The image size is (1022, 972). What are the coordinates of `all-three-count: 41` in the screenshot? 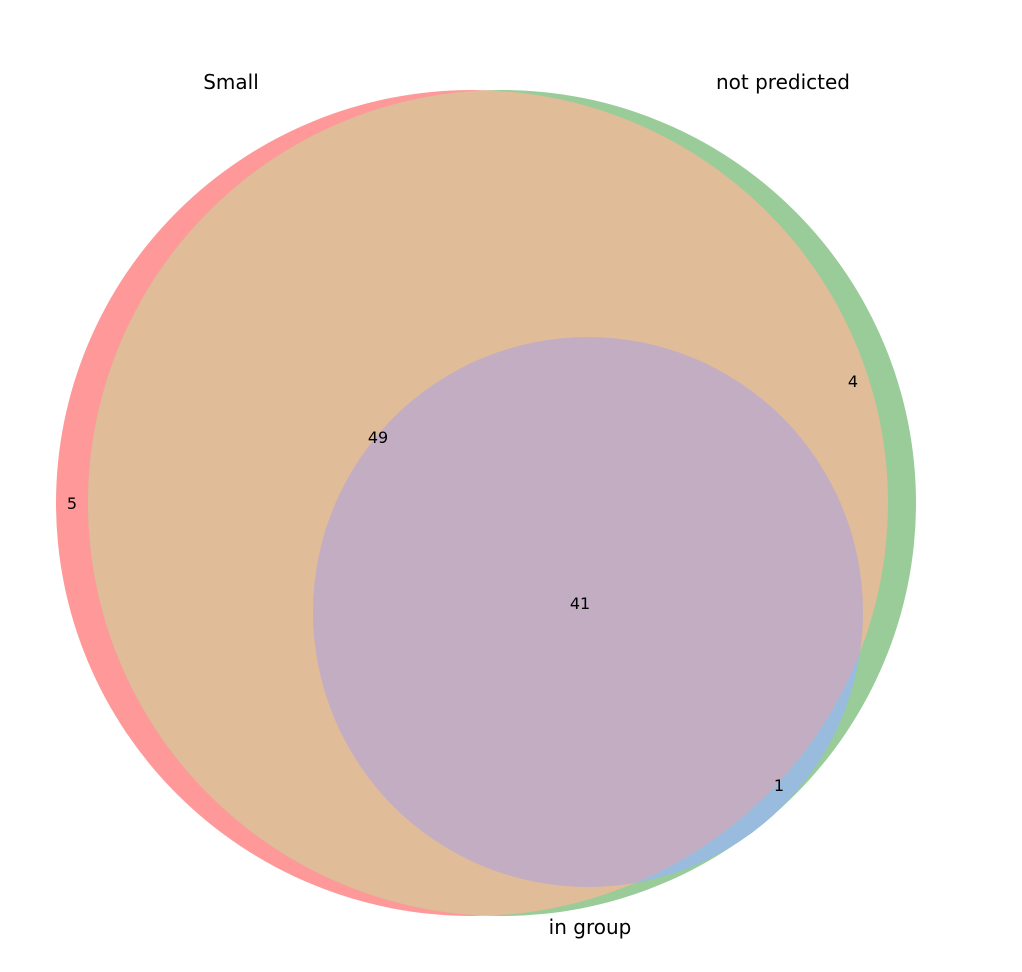 It's located at (580, 603).